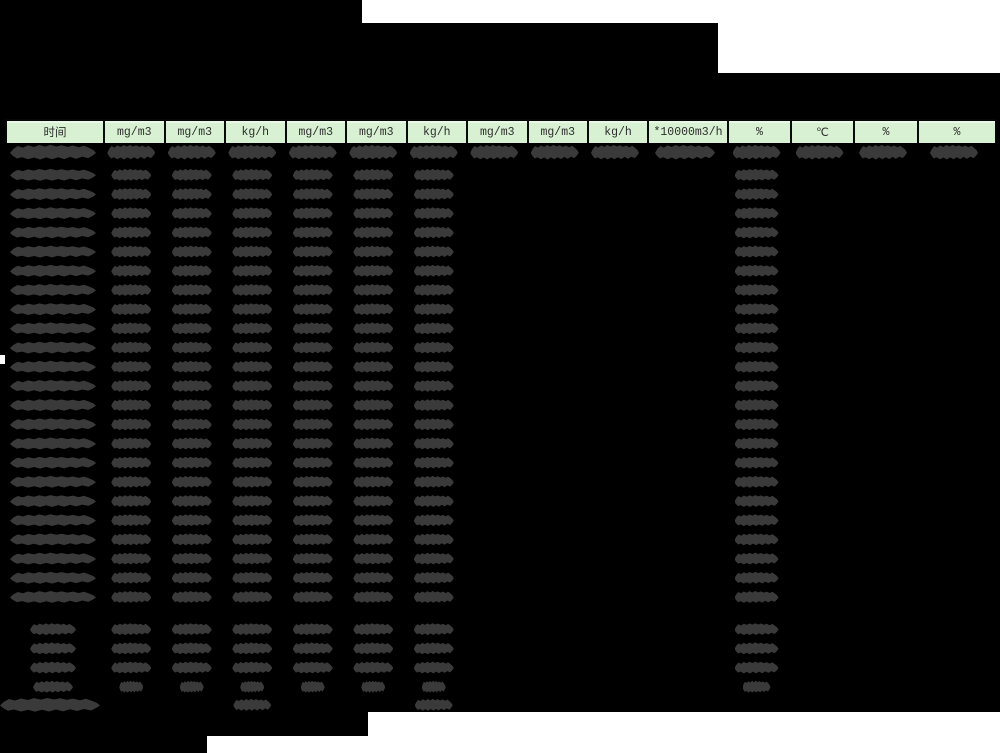  What do you see at coordinates (55, 133) in the screenshot?
I see `column-header-label: 时间` at bounding box center [55, 133].